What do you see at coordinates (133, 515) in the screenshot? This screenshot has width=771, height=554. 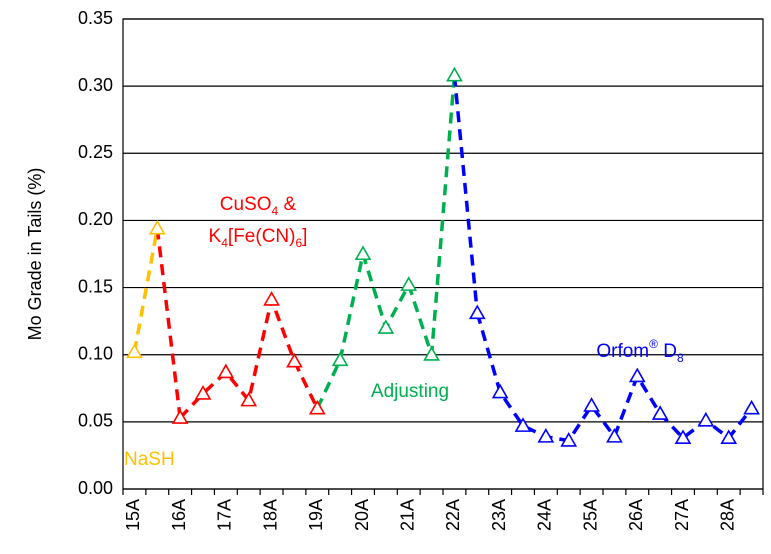 I see `x-tick-label: 15A` at bounding box center [133, 515].